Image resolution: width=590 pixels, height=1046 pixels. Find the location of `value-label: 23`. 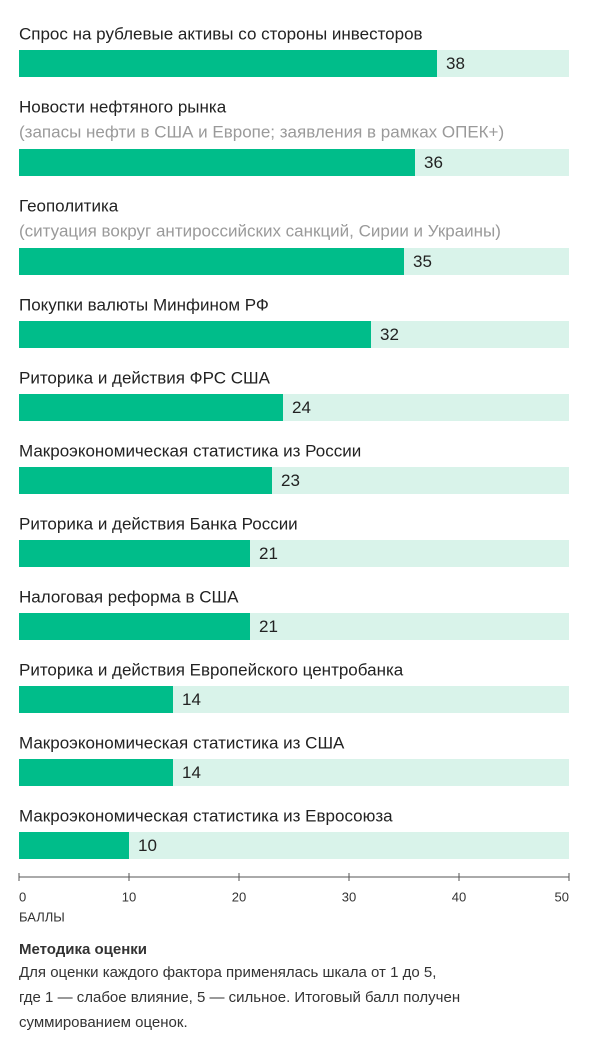

value-label: 23 is located at coordinates (290, 480).